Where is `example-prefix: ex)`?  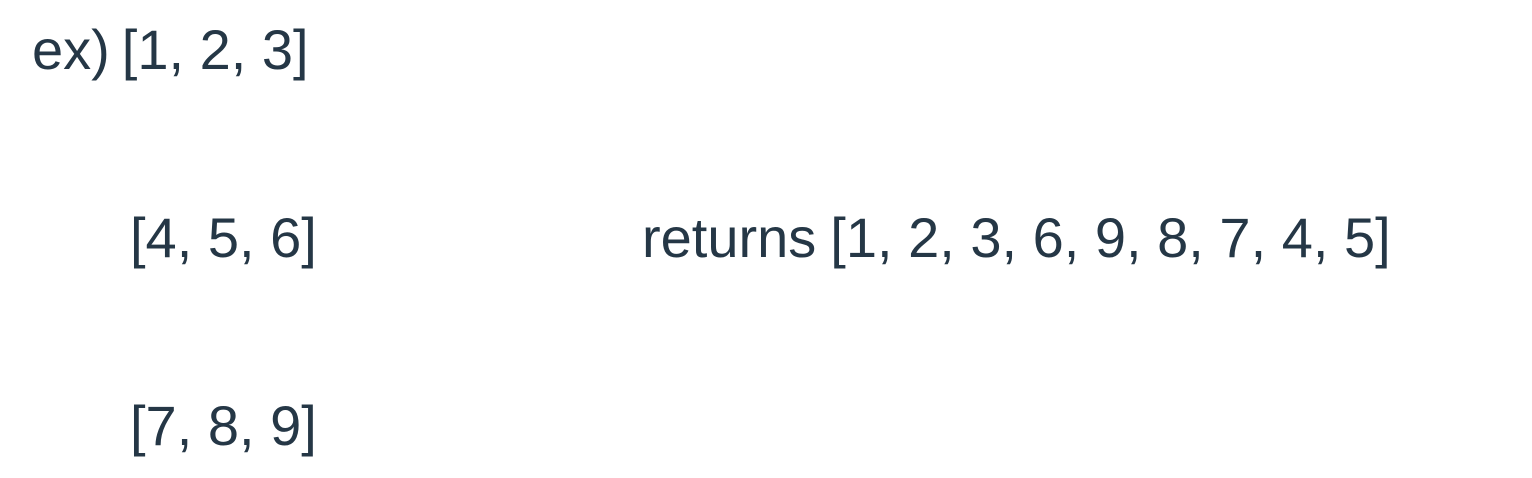 example-prefix: ex) is located at coordinates (71, 49).